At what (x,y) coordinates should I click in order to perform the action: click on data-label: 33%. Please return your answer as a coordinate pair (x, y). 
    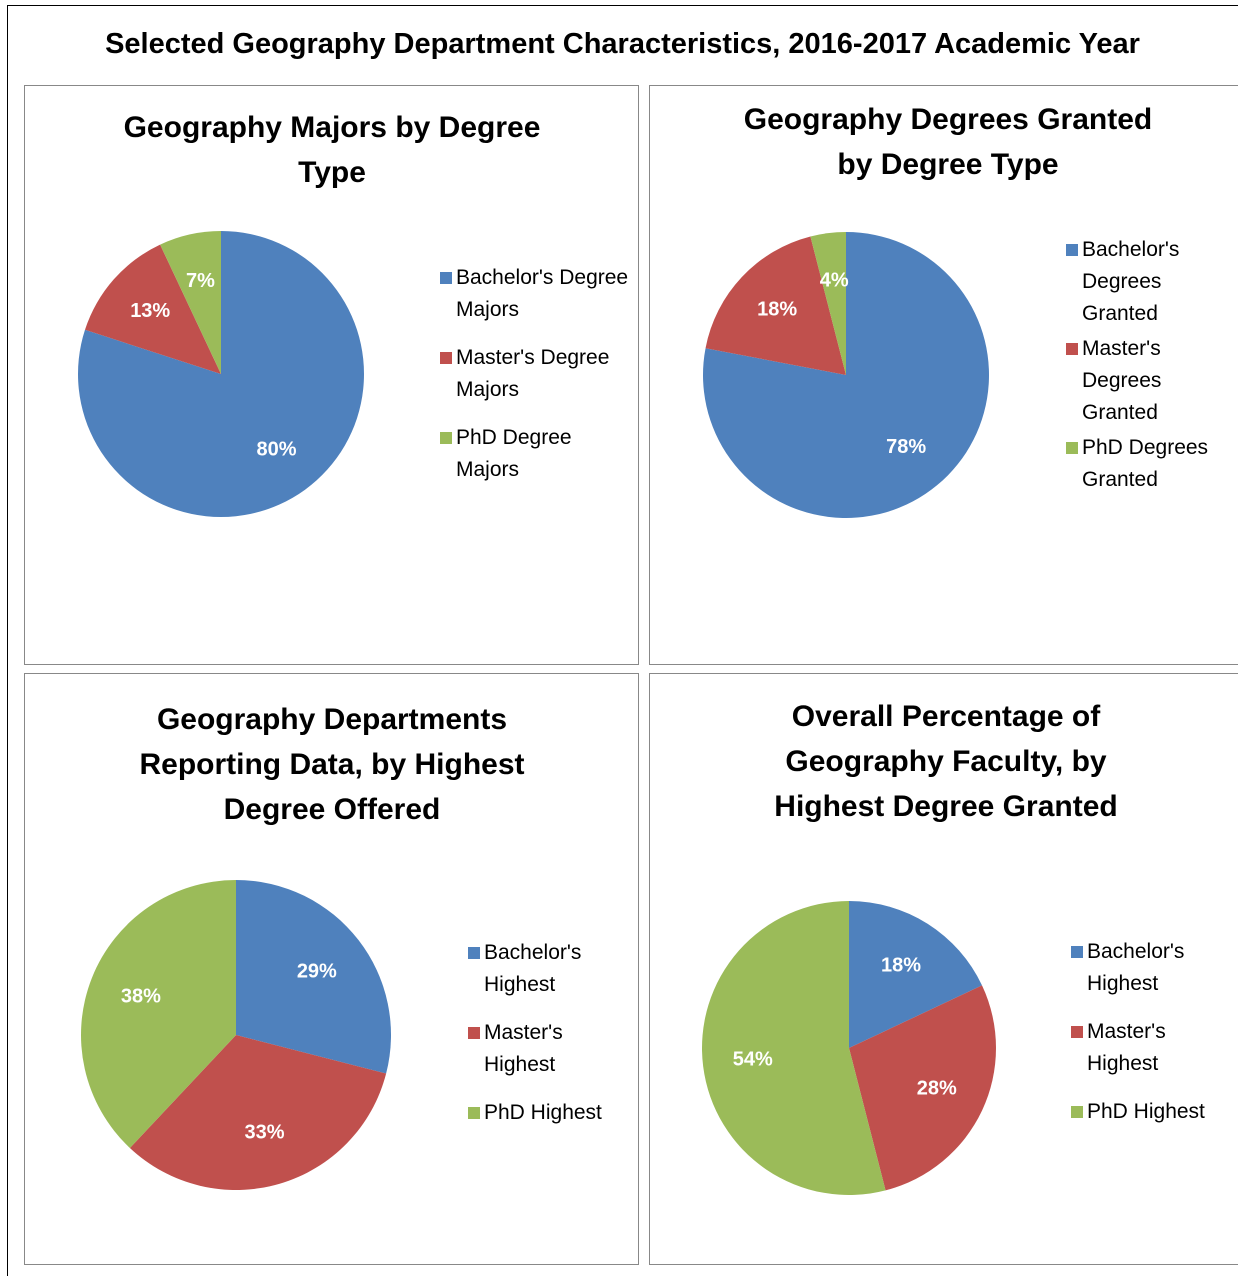
    Looking at the image, I should click on (265, 1133).